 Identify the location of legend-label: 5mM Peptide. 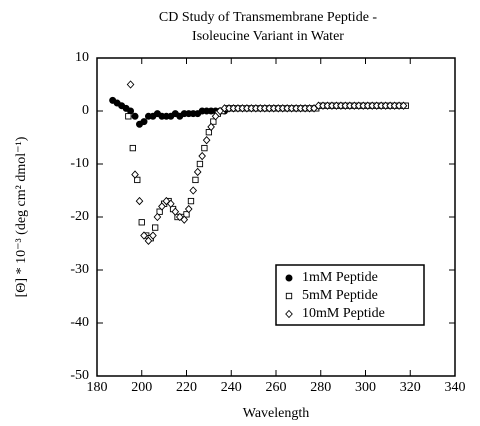
(340, 295).